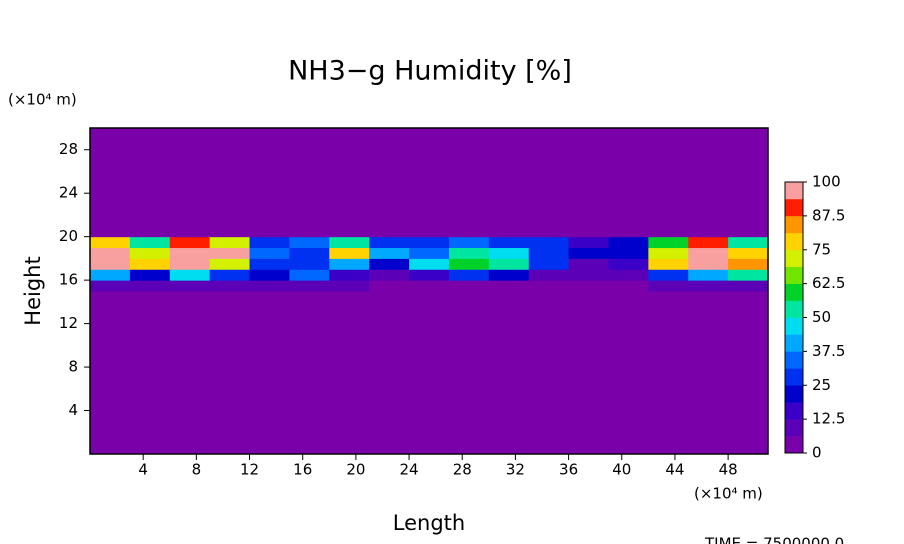  I want to click on x-tick-label: 8, so click(197, 470).